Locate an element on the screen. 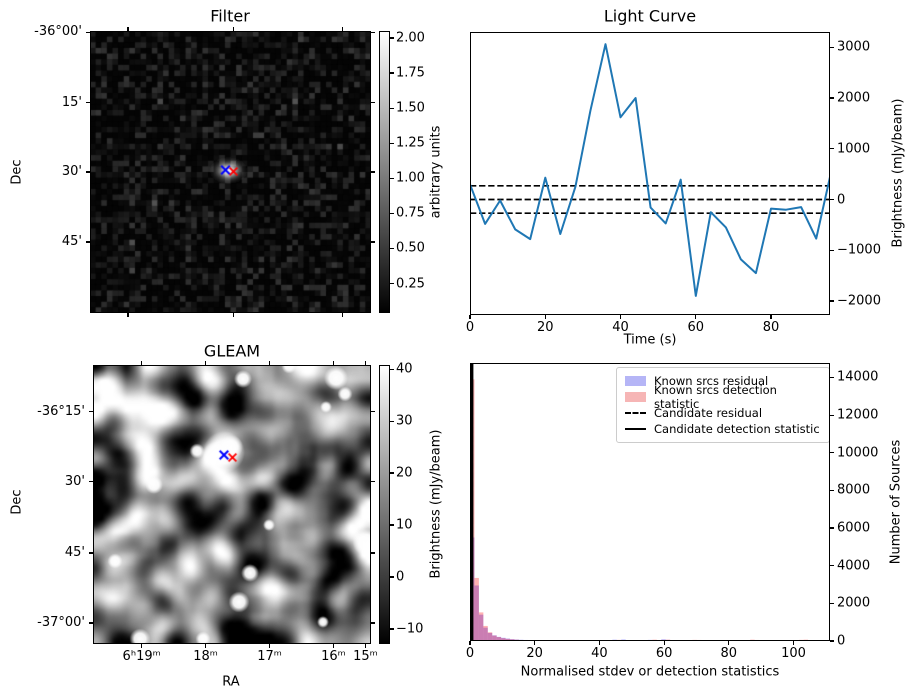 This screenshot has width=916, height=699. tick-label: -36°00' is located at coordinates (58, 32).